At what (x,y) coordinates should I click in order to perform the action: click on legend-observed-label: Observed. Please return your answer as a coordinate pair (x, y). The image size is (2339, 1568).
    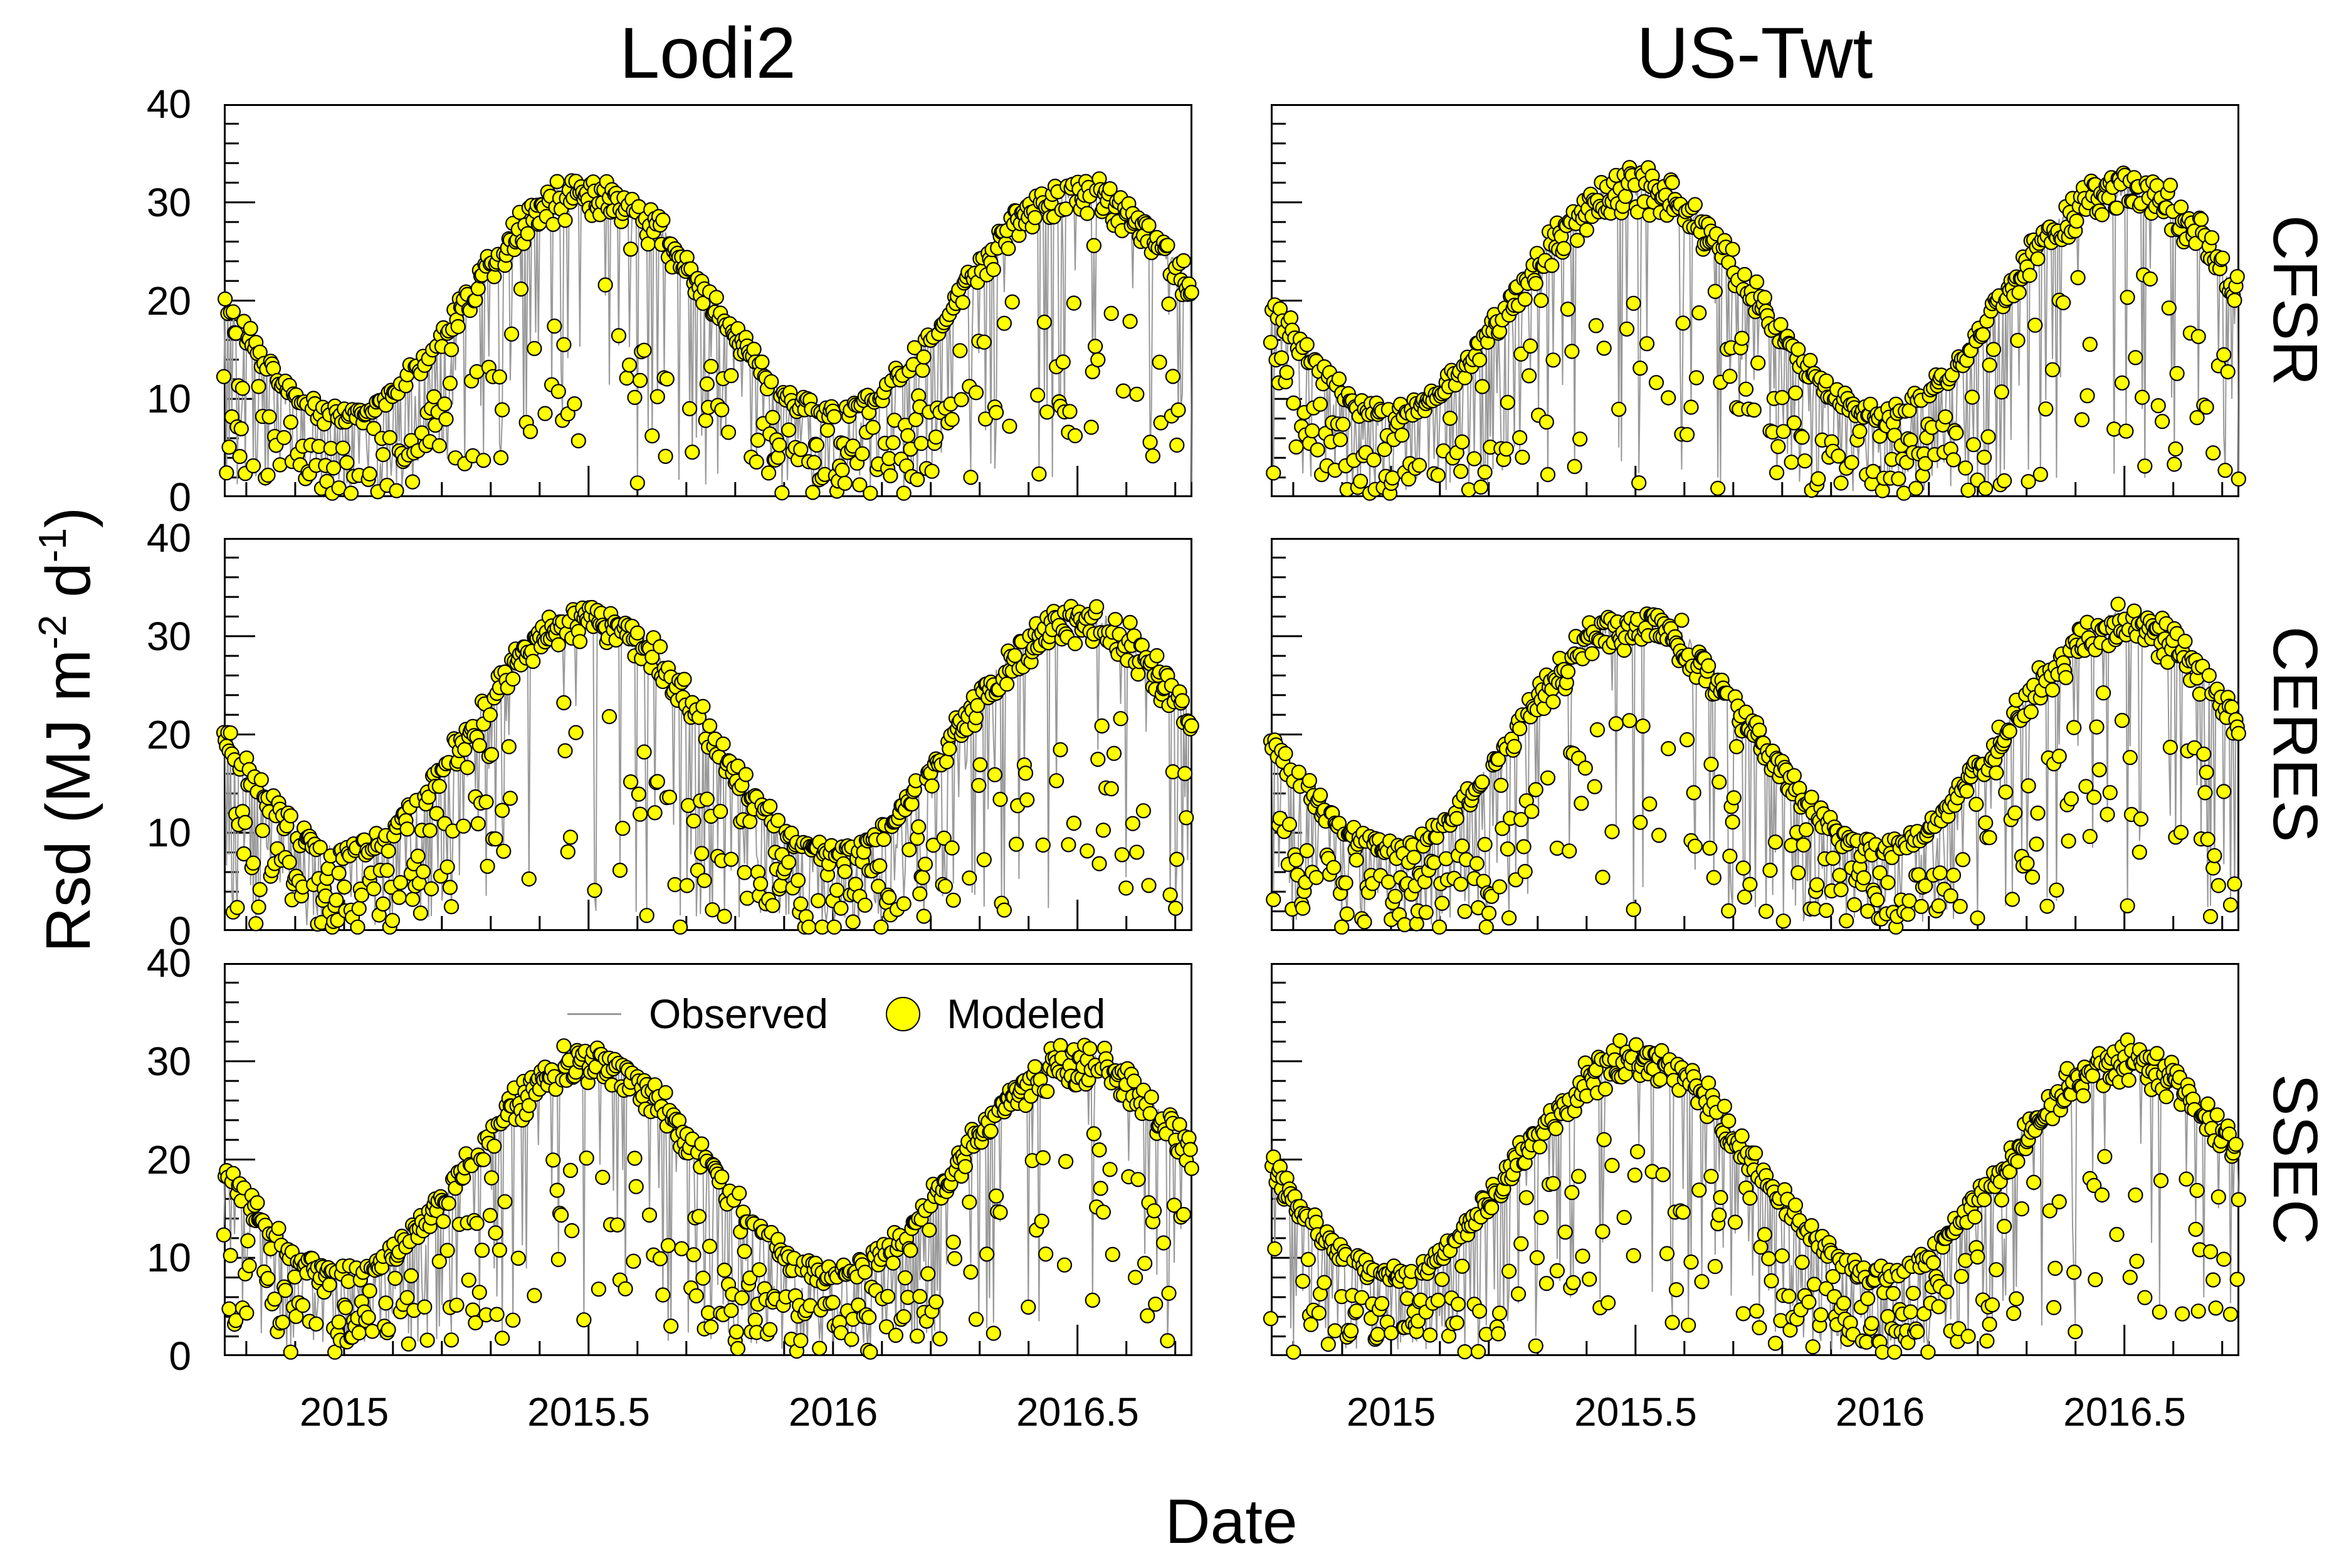
    Looking at the image, I should click on (739, 1014).